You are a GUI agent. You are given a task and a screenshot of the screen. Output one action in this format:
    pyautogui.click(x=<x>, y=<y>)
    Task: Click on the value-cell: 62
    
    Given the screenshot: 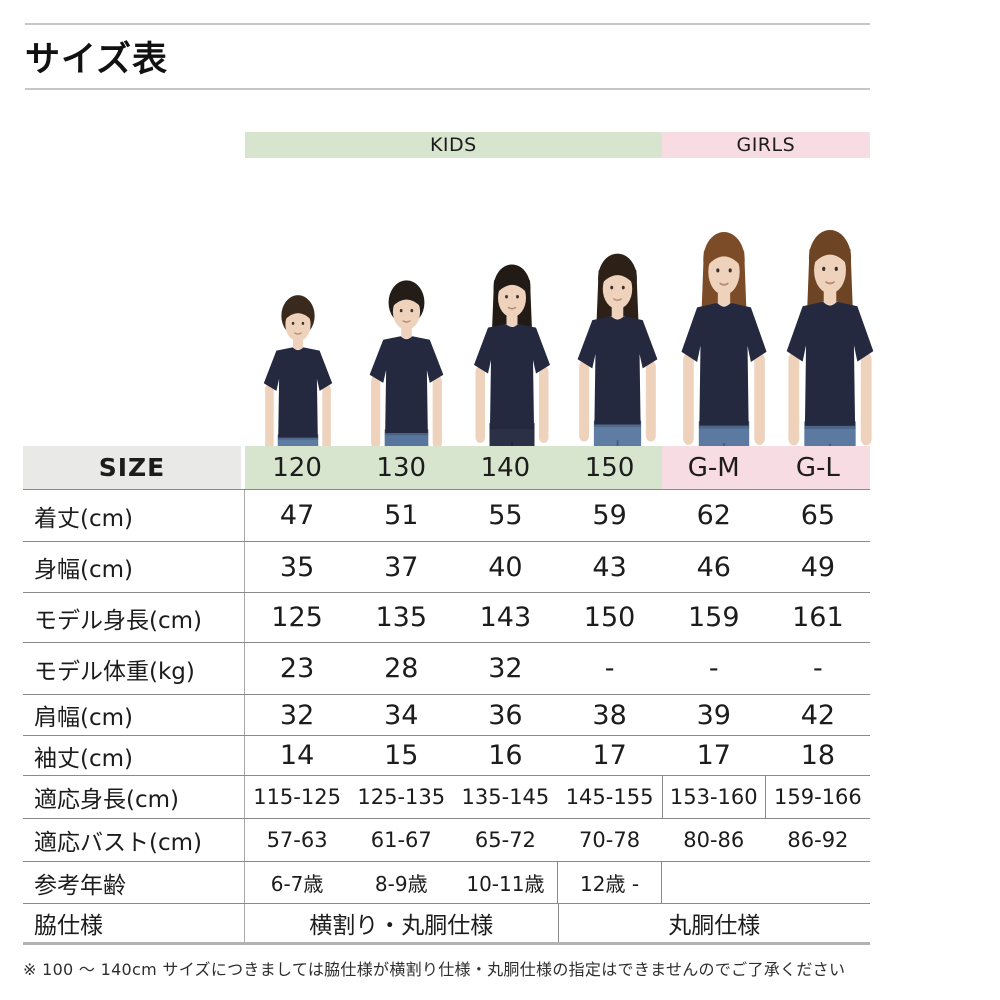 What is the action you would take?
    pyautogui.click(x=713, y=515)
    